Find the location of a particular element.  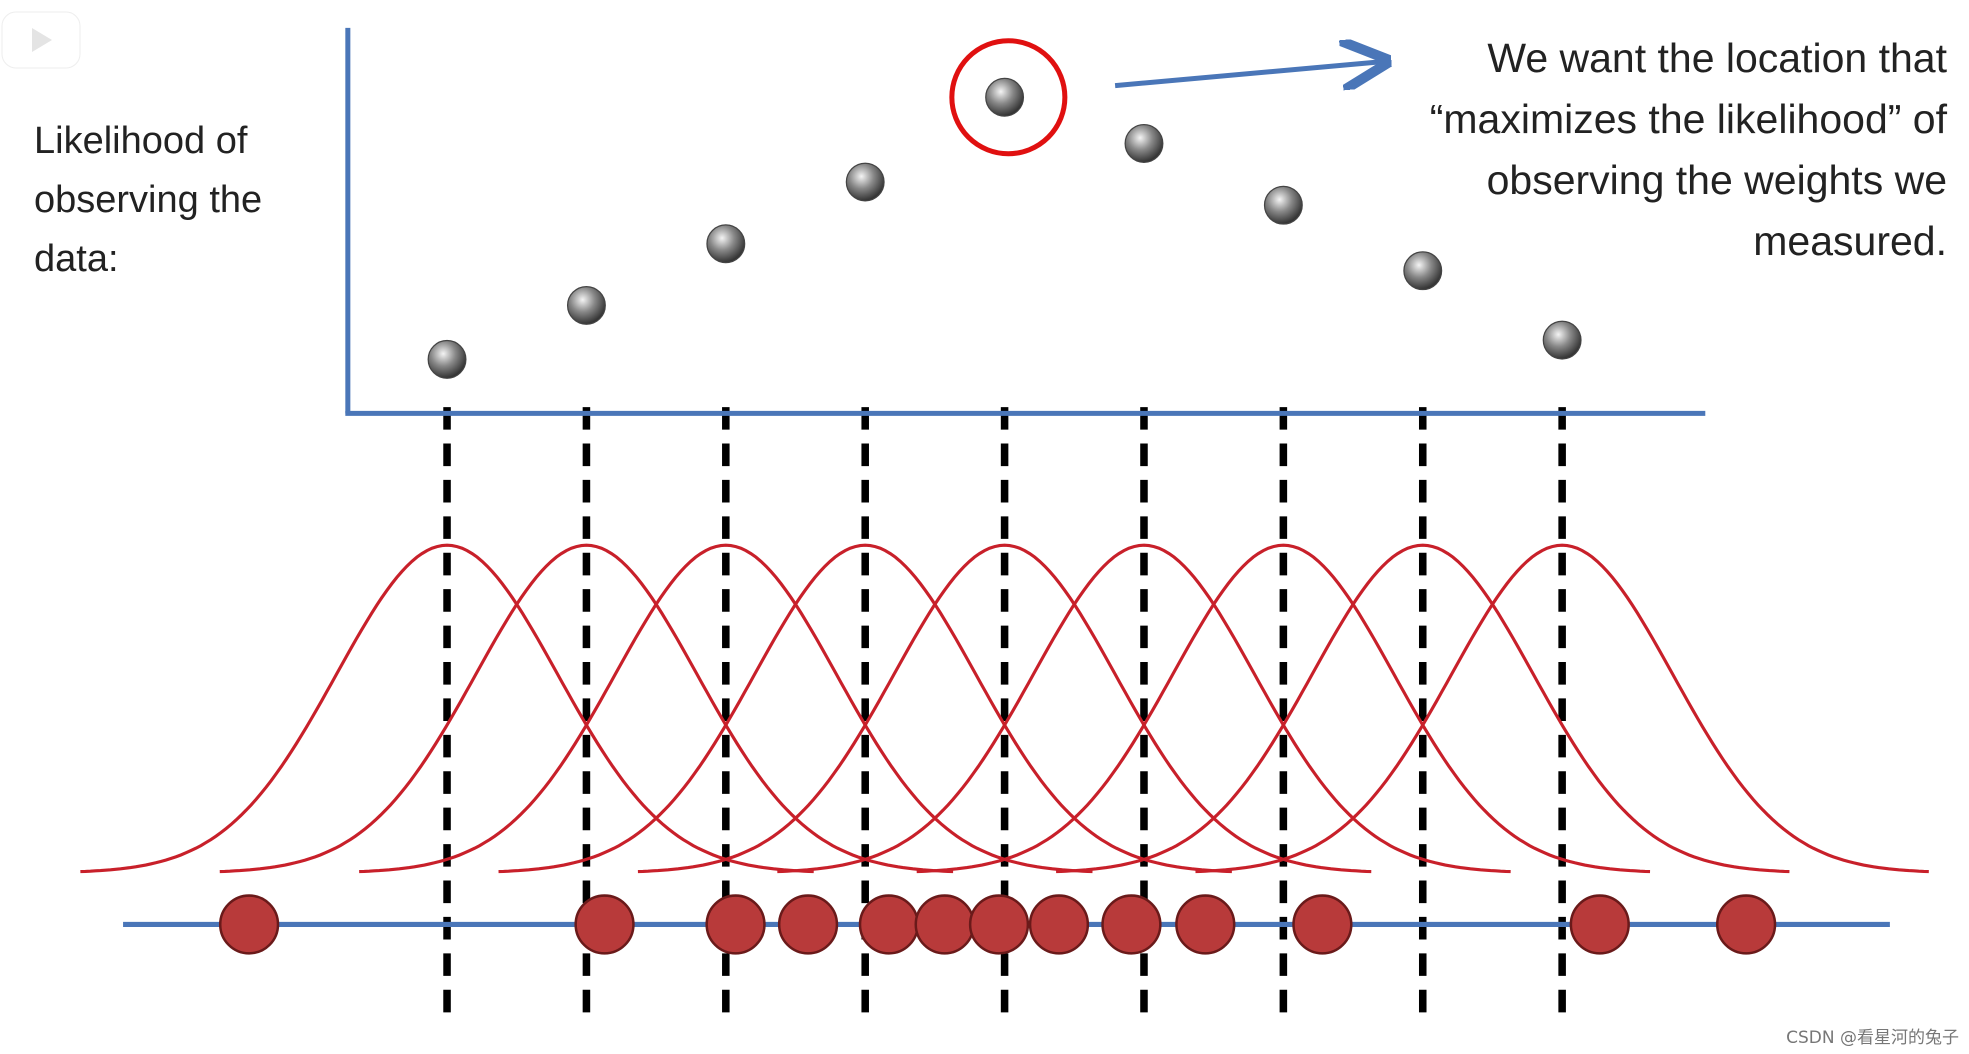

y-axis-label: Likelihood of observing the data: is located at coordinates (148, 200).